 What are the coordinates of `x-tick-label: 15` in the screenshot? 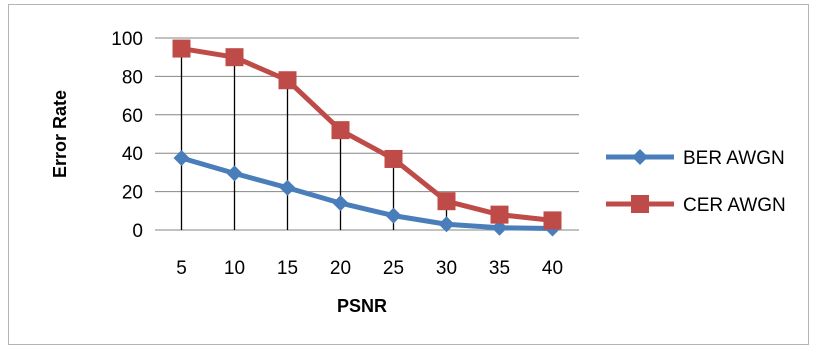 It's located at (287, 268).